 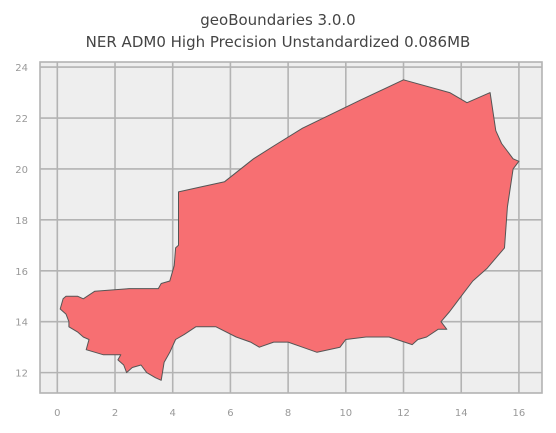 I want to click on y-tick-label: 16, so click(x=21, y=272).